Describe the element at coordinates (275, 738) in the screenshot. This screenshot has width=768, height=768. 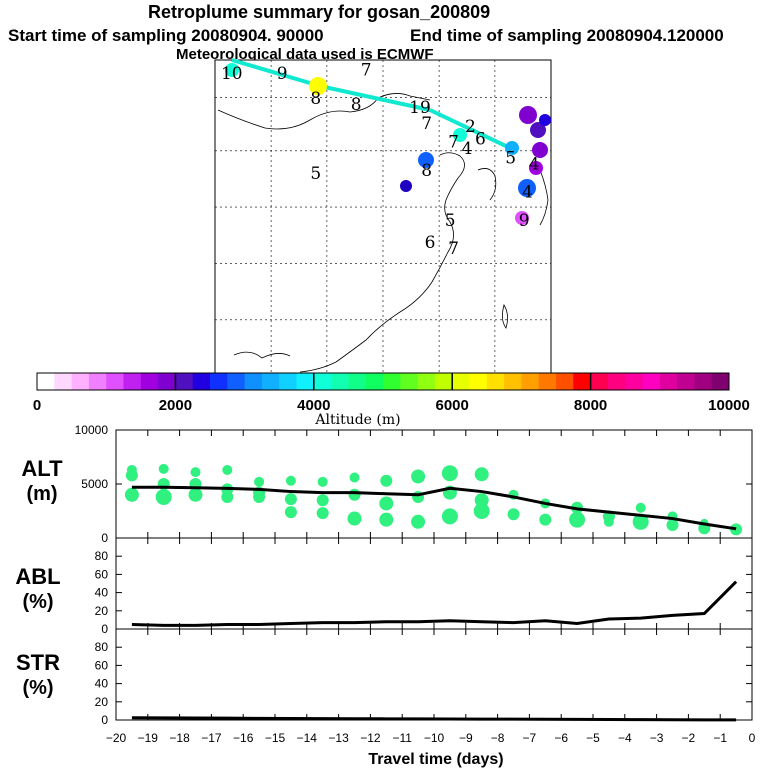
I see `x-tick-label: −15` at that location.